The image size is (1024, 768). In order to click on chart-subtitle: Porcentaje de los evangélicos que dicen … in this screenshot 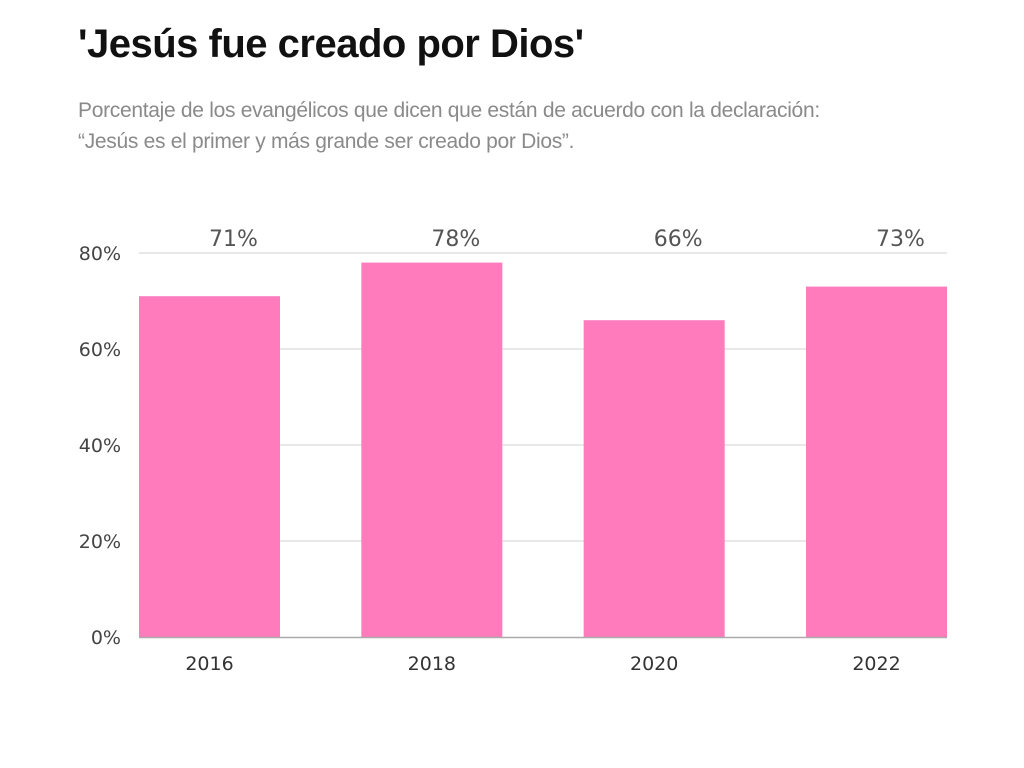, I will do `click(528, 126)`.